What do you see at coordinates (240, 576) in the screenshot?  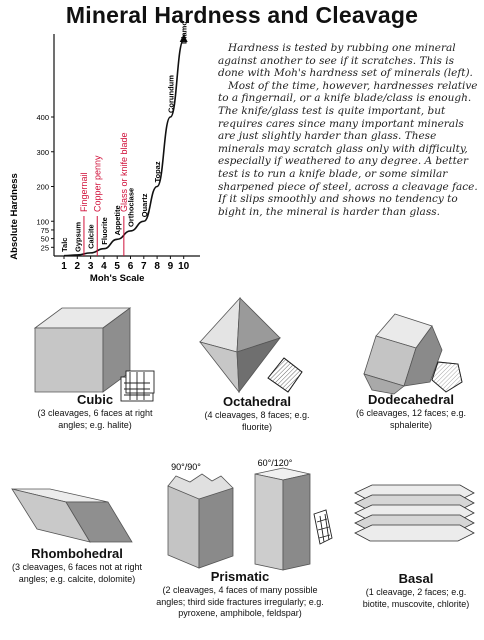 I see `prismatic-name: Prismatic` at bounding box center [240, 576].